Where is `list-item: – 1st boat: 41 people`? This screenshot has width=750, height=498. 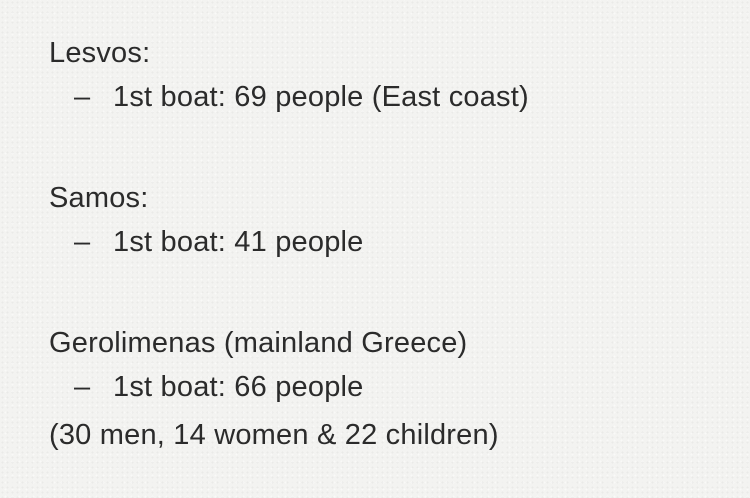 list-item: – 1st boat: 41 people is located at coordinates (389, 242).